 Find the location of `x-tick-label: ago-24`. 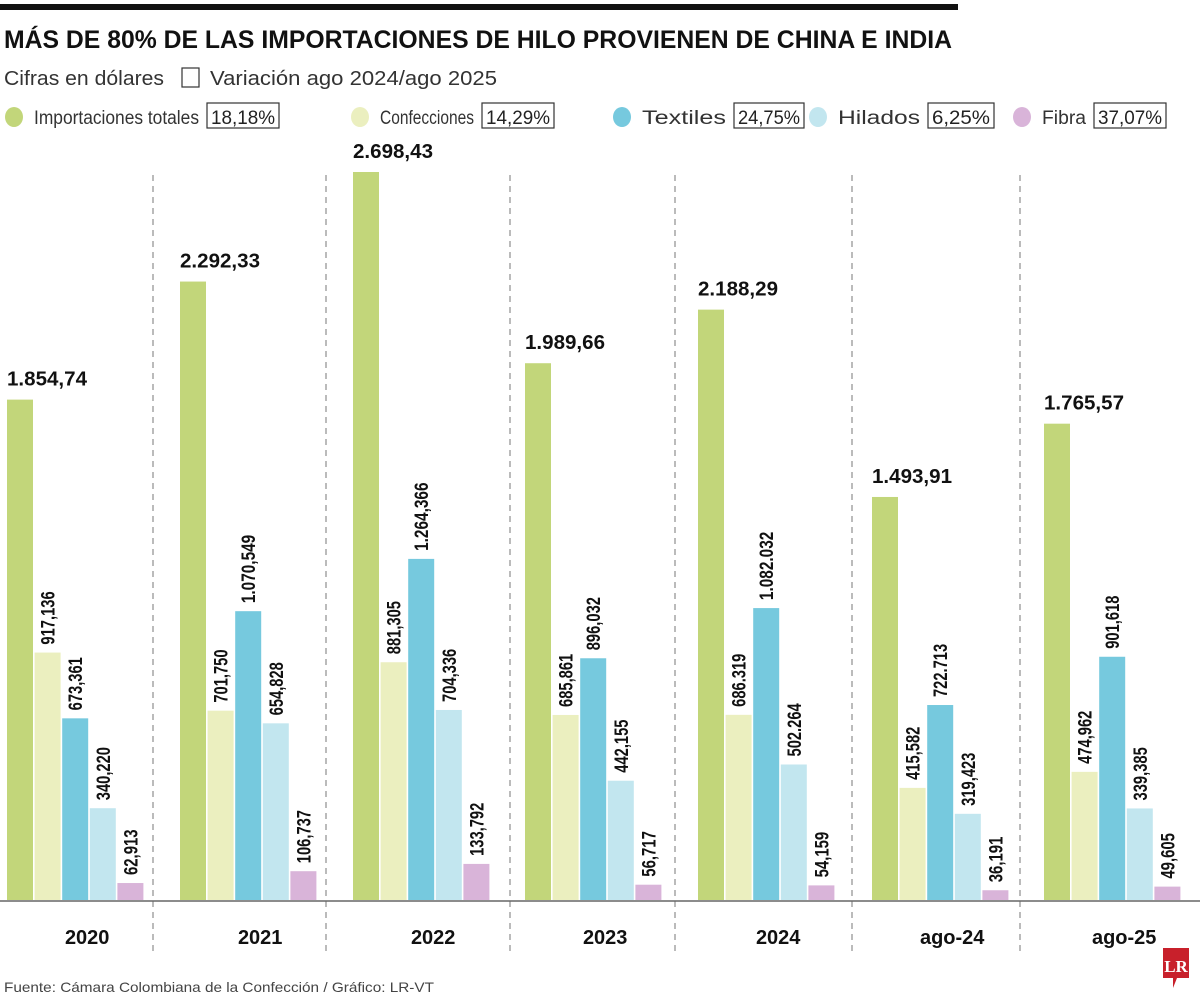

x-tick-label: ago-24 is located at coordinates (952, 938).